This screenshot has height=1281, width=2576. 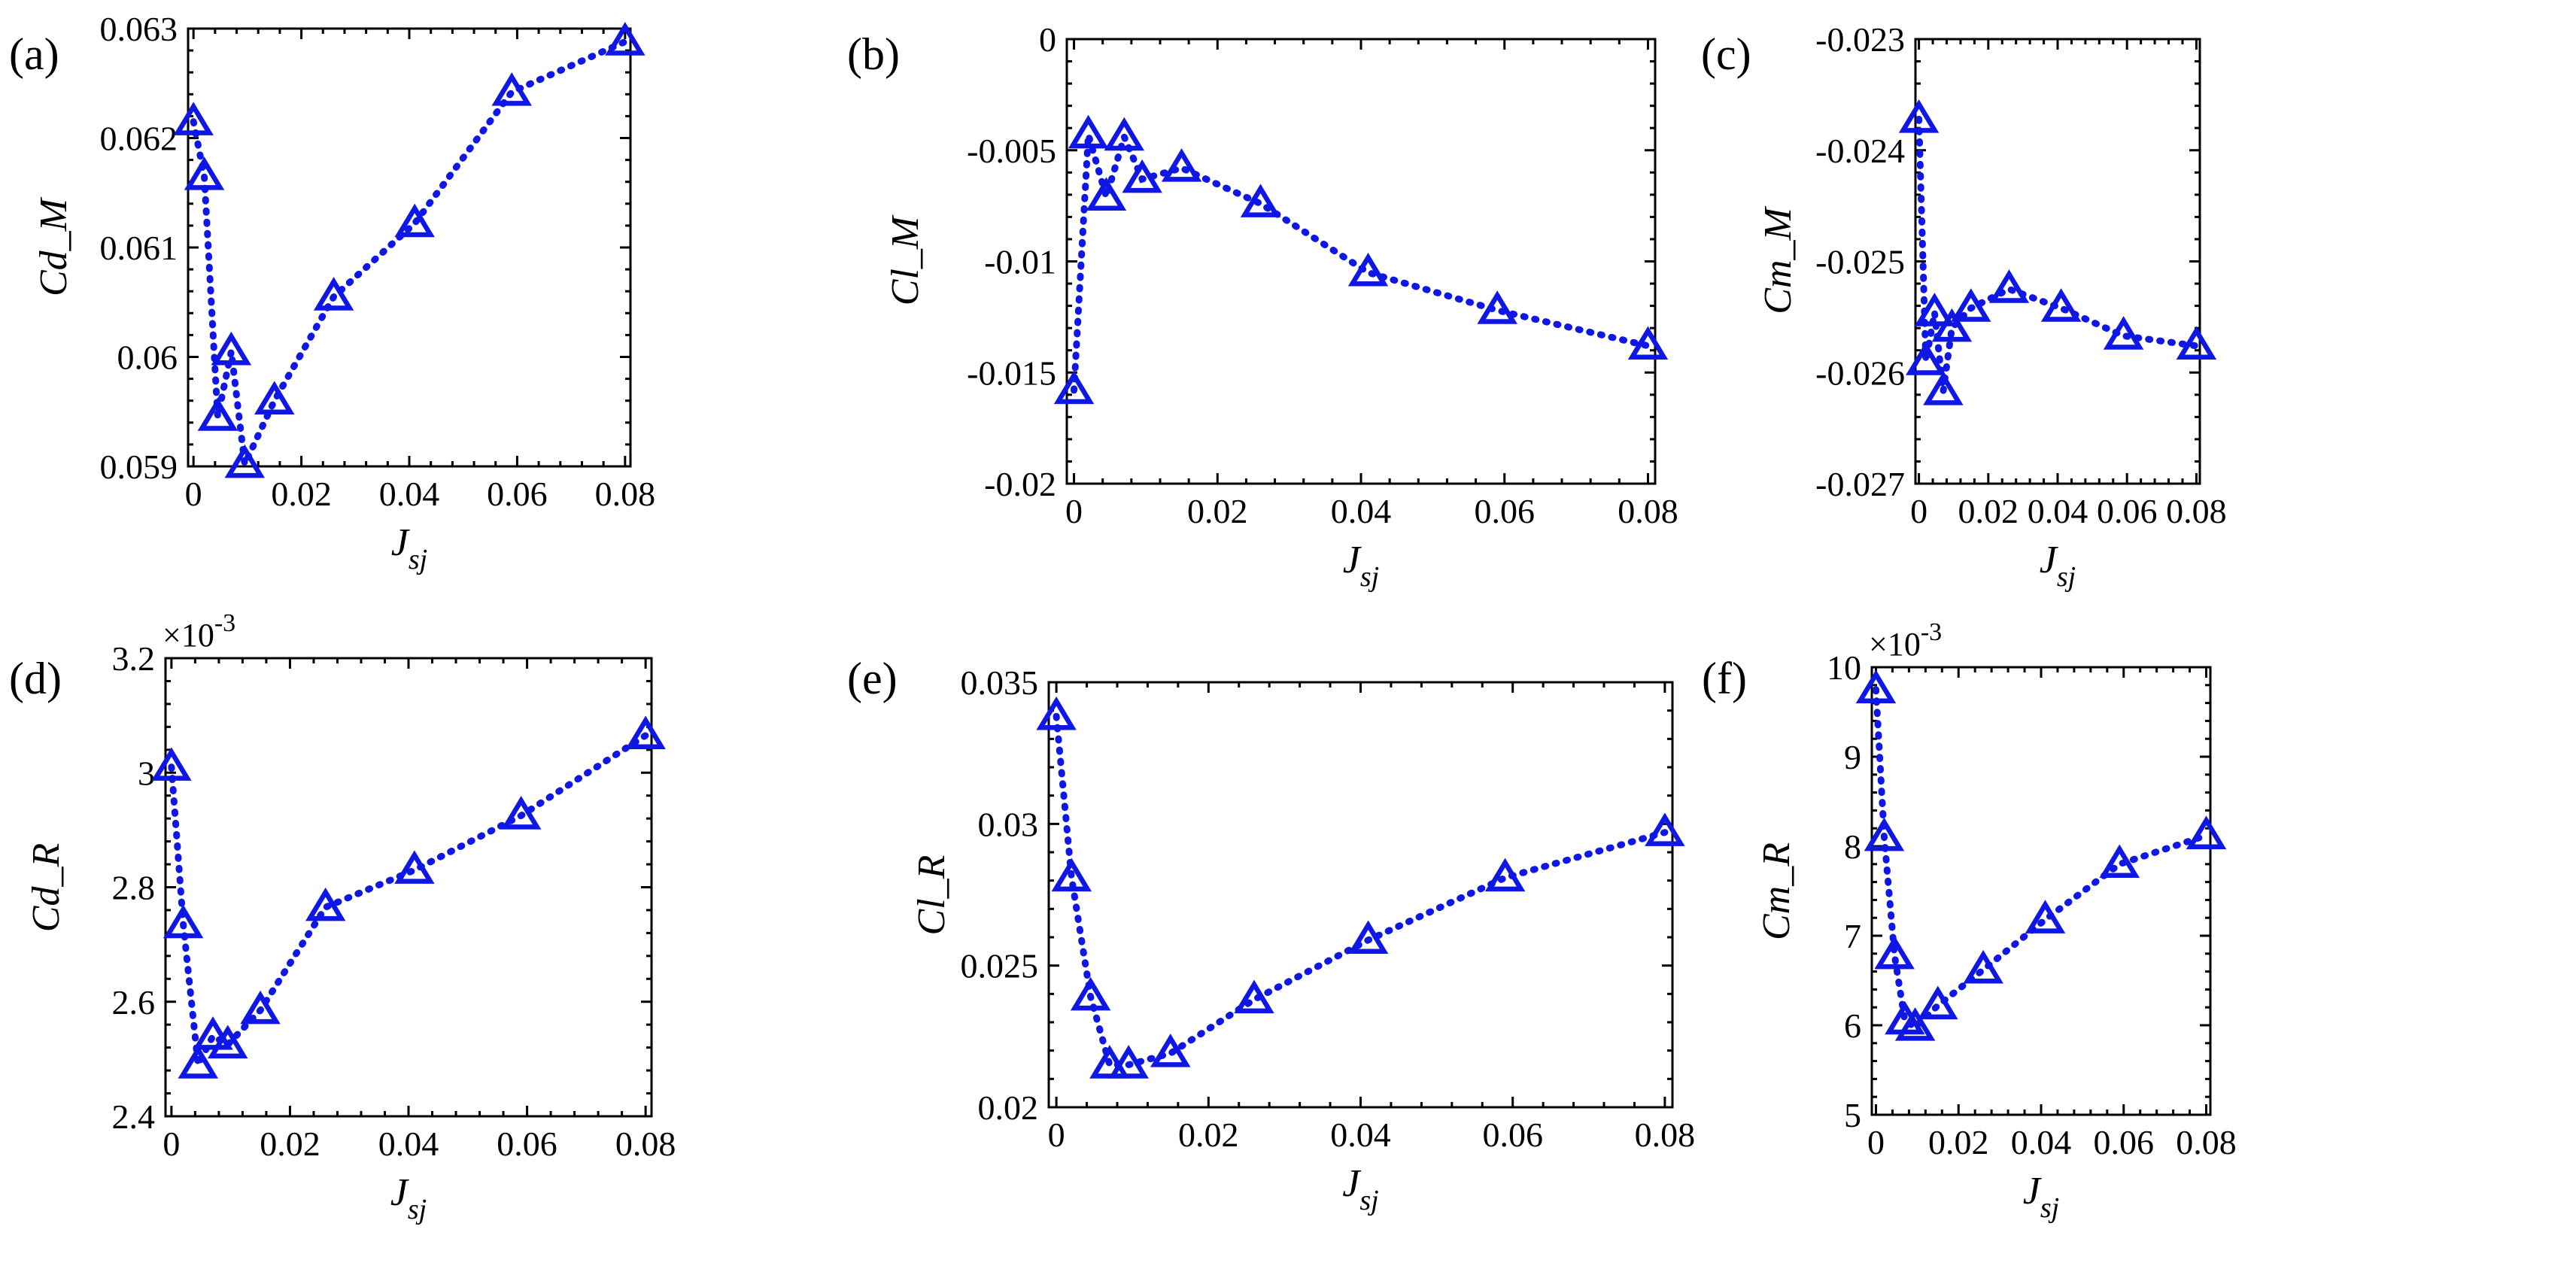 I want to click on panel-label: (a), so click(x=34, y=54).